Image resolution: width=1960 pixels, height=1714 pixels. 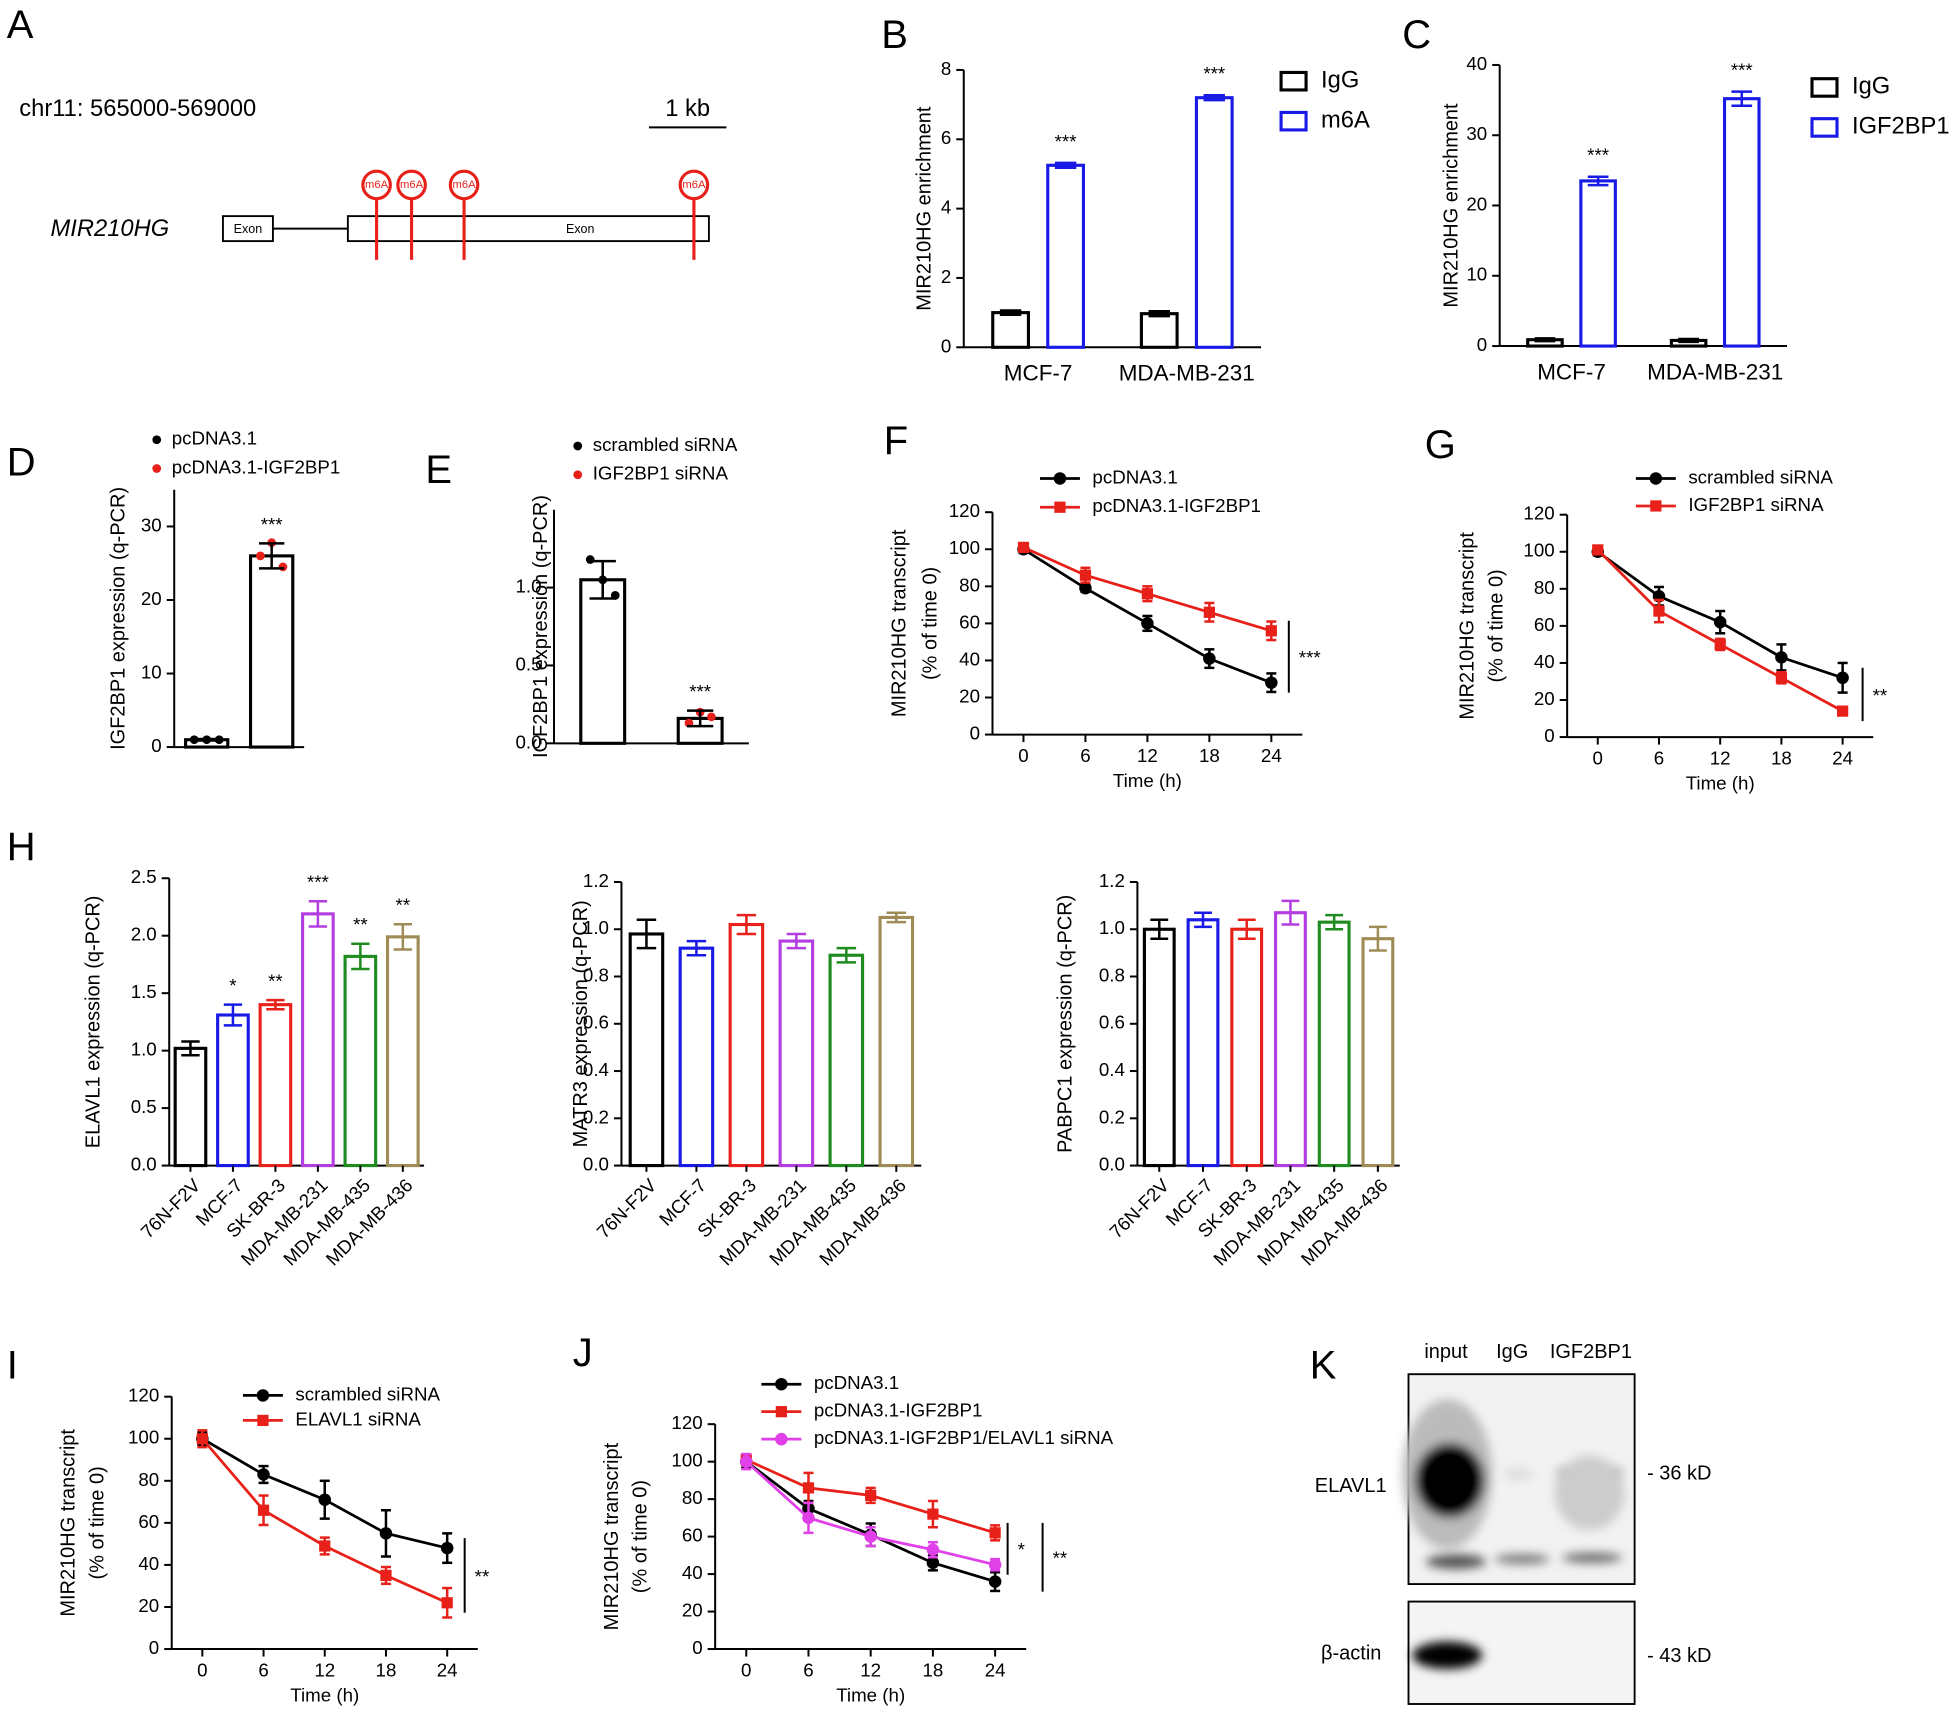 What do you see at coordinates (590, 559) in the screenshot?
I see `data-point` at bounding box center [590, 559].